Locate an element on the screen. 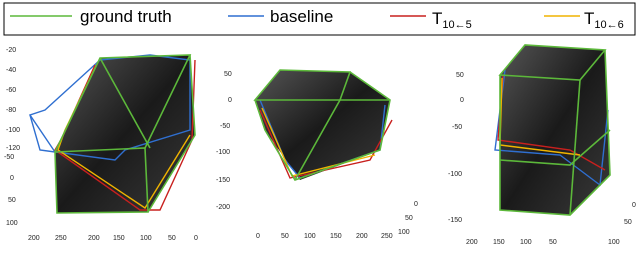 The image size is (640, 254). legend-label: ground truth is located at coordinates (126, 16).